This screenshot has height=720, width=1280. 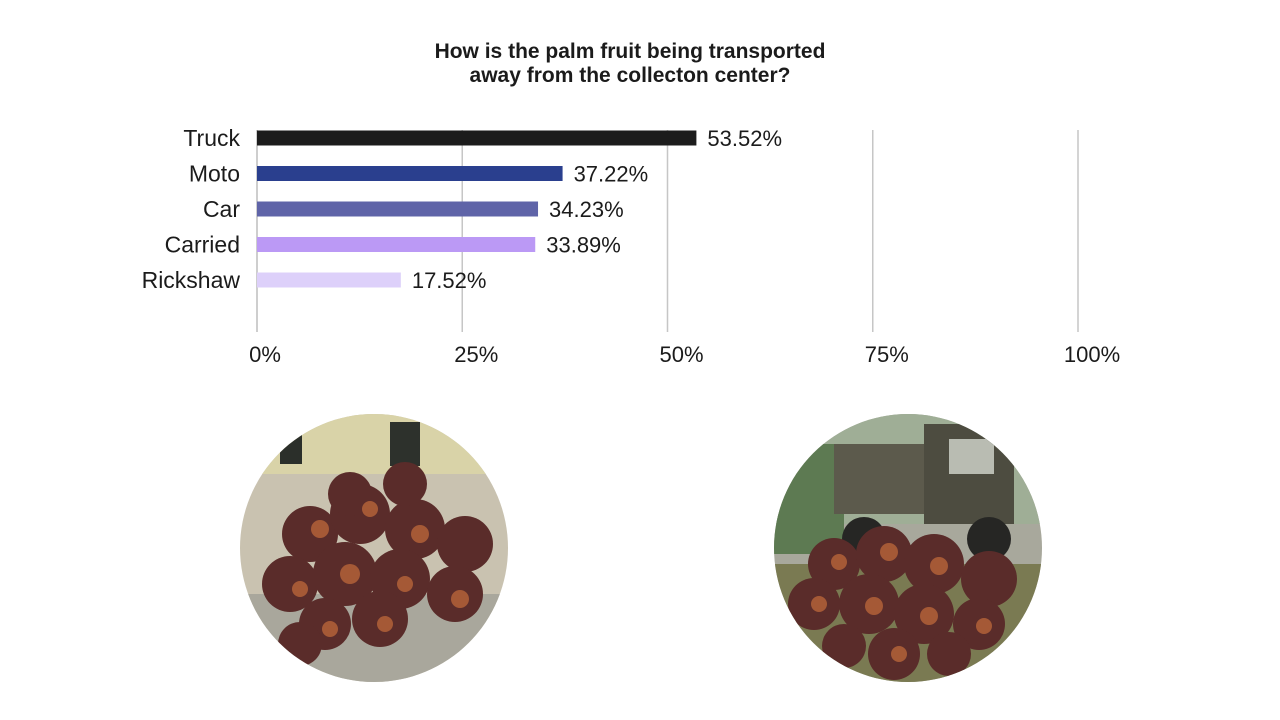 What do you see at coordinates (630, 51) in the screenshot?
I see `chart-title-line-1: How is the palm fruit being transported` at bounding box center [630, 51].